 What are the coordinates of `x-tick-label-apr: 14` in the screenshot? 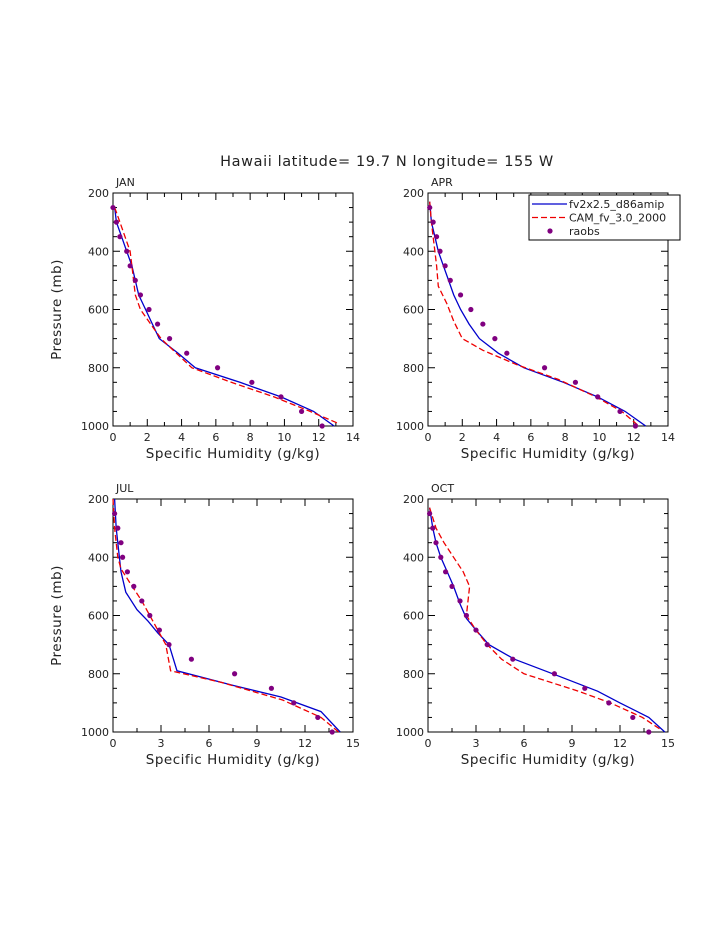 It's located at (668, 437).